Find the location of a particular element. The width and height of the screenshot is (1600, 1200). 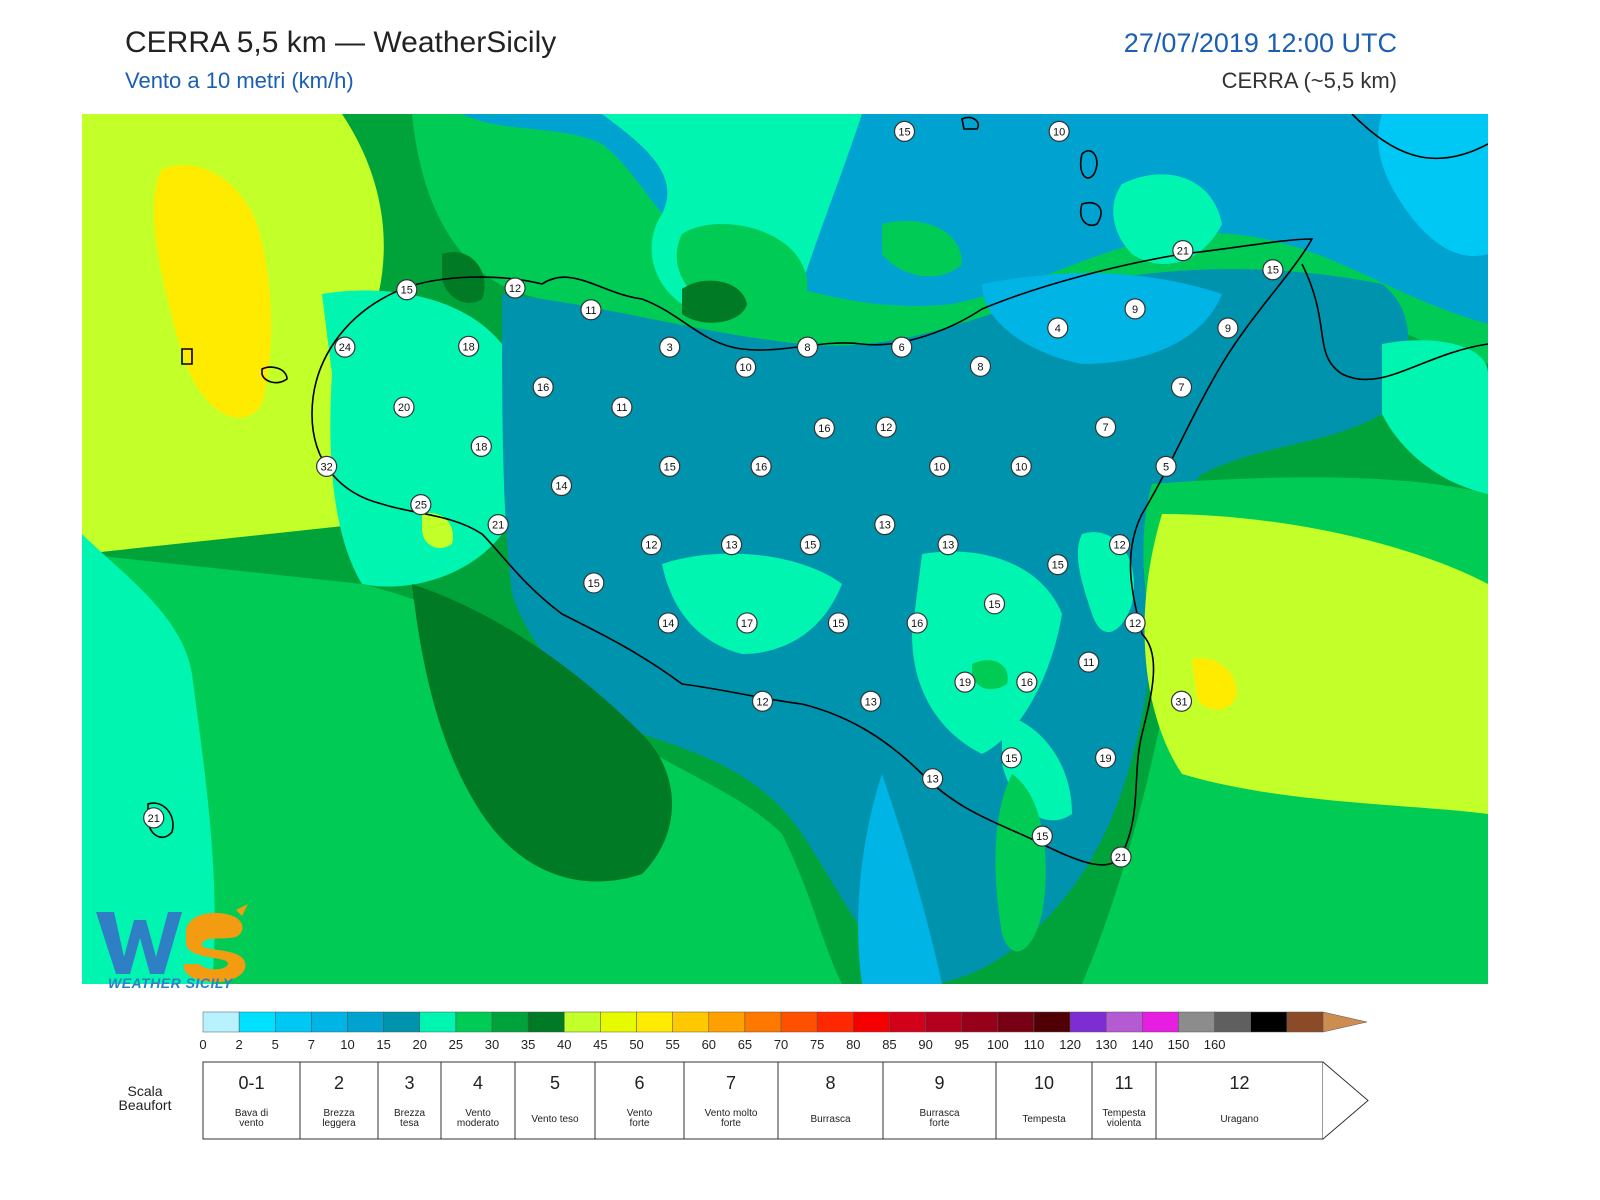

chart-subtitle: Vento a 10 metri (km/h) is located at coordinates (239, 80).